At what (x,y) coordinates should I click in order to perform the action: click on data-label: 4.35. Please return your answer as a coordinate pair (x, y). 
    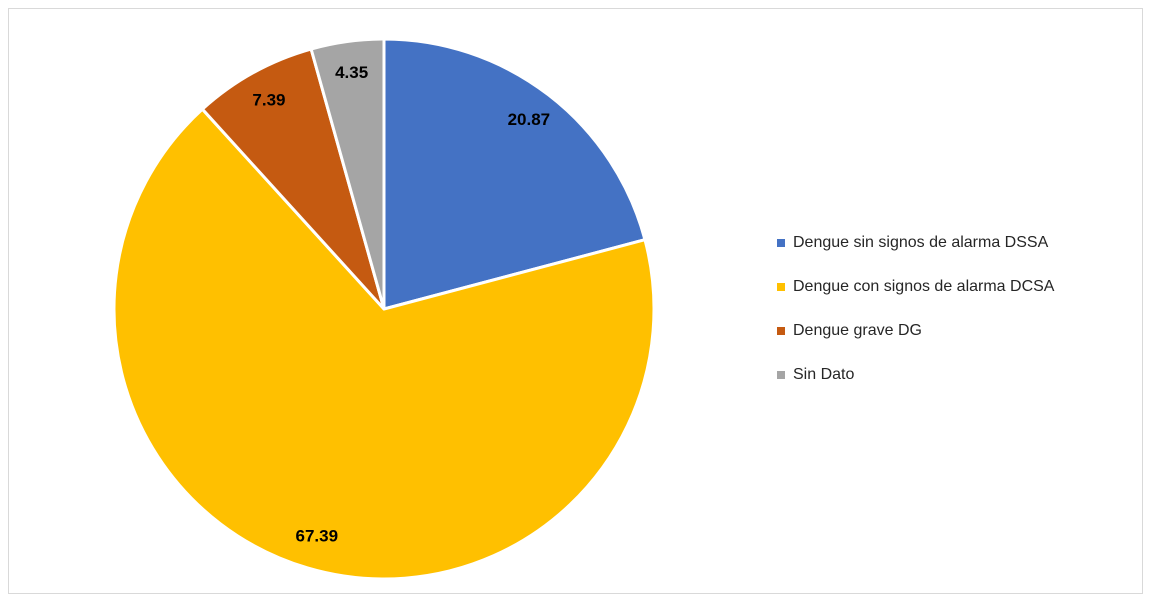
    Looking at the image, I should click on (351, 72).